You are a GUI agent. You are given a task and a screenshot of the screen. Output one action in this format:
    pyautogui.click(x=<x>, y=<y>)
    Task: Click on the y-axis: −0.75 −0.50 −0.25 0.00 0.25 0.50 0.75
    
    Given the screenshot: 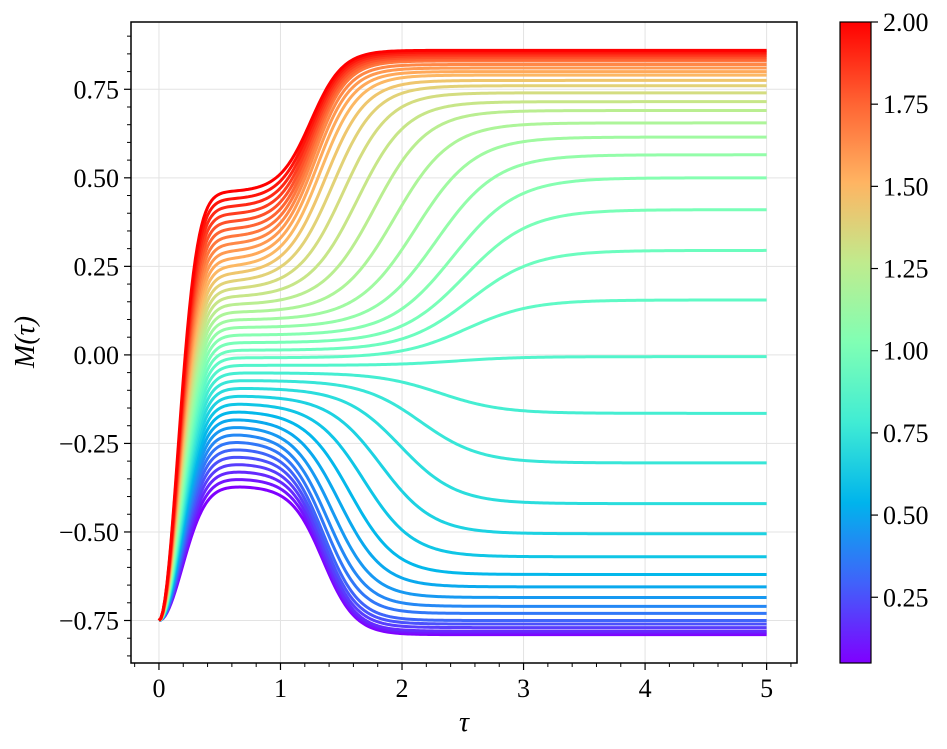 What is the action you would take?
    pyautogui.click(x=95, y=346)
    